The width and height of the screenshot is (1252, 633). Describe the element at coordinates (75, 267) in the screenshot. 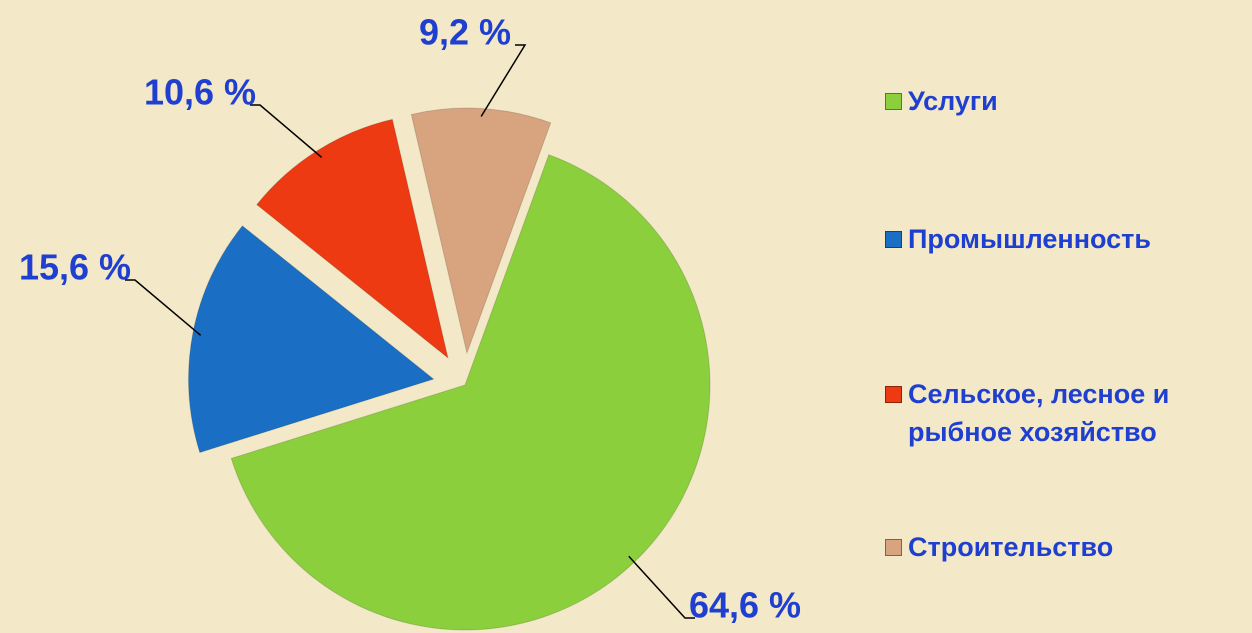

I see `data-label: 15,6 %` at that location.